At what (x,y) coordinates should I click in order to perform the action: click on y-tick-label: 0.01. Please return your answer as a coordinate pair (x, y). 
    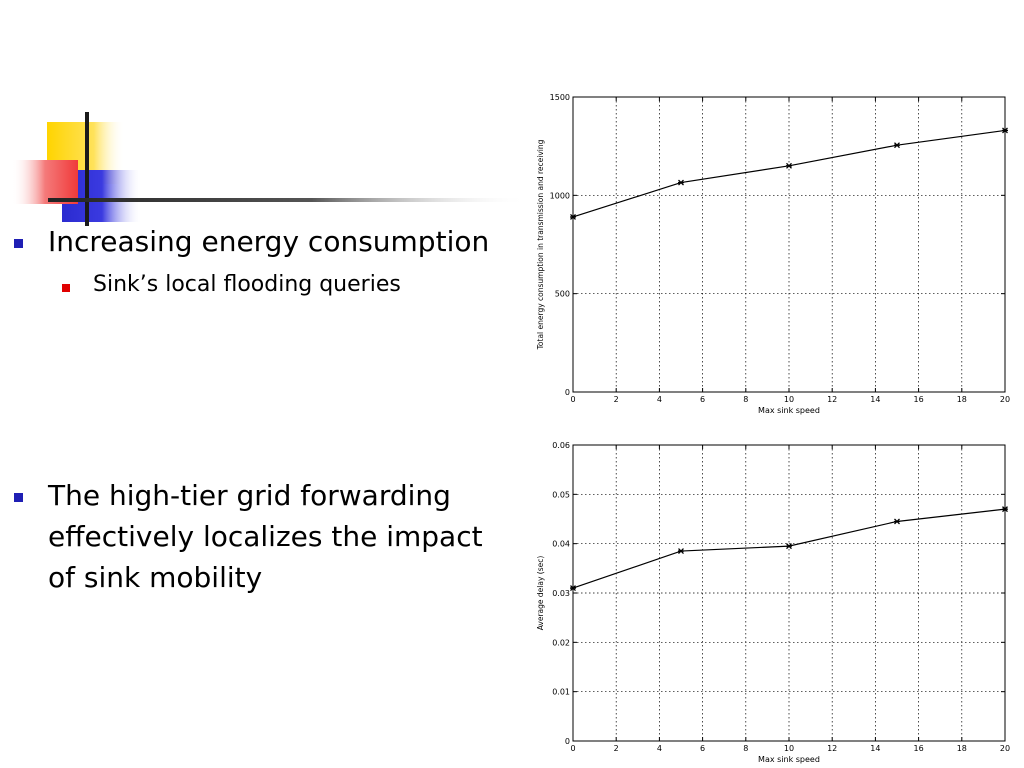
    Looking at the image, I should click on (561, 692).